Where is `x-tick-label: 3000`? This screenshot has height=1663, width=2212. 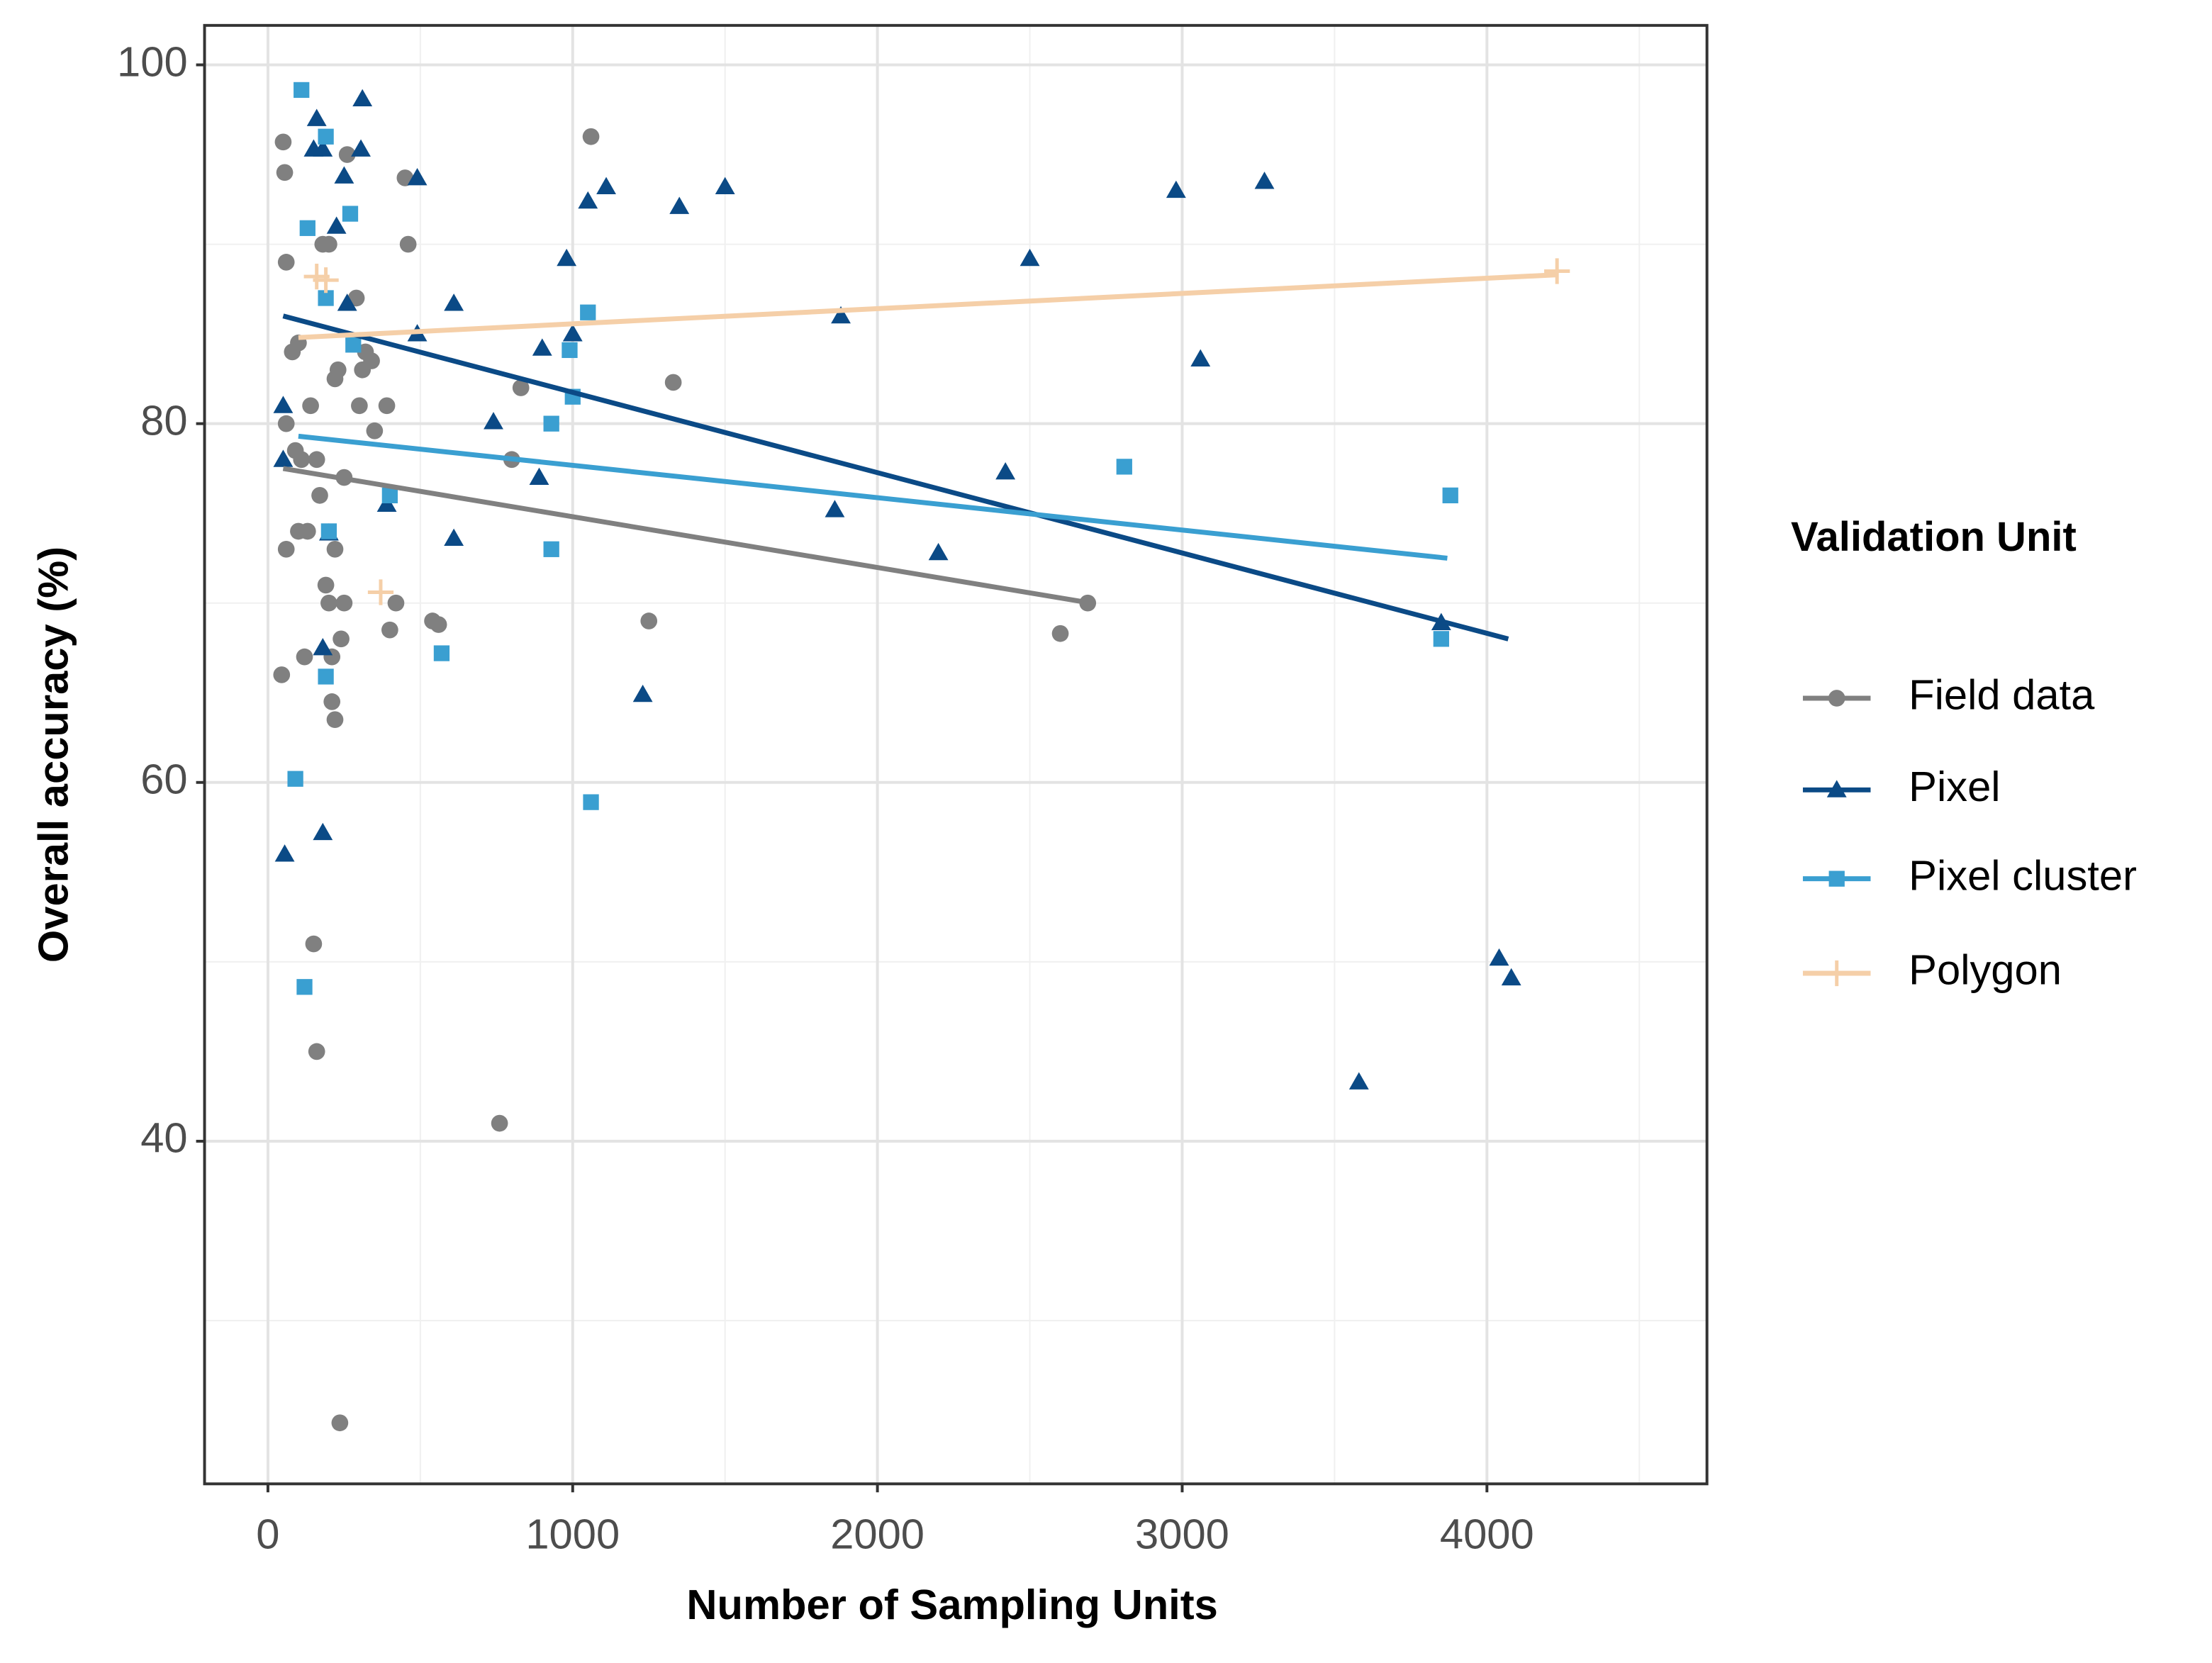 x-tick-label: 3000 is located at coordinates (1182, 1534).